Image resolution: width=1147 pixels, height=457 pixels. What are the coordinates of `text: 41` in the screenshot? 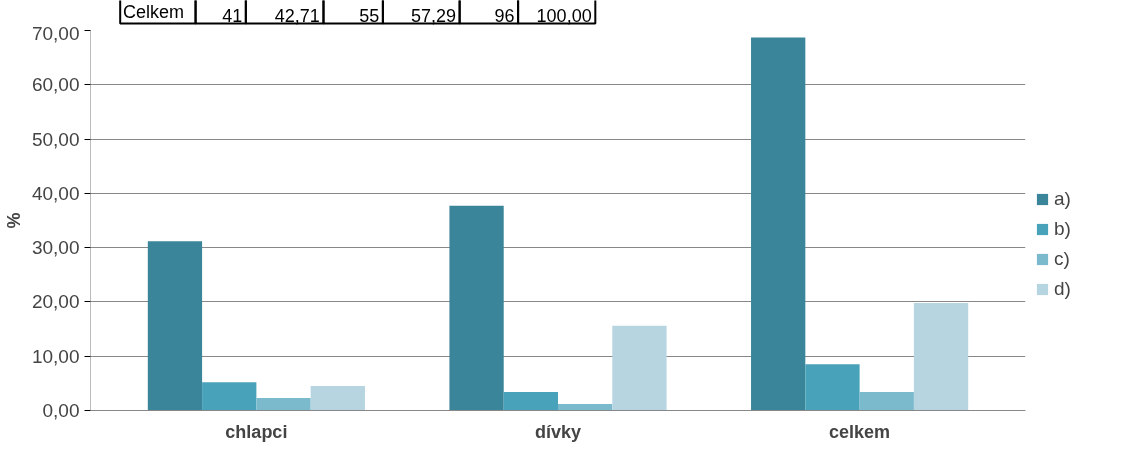 It's located at (232, 15).